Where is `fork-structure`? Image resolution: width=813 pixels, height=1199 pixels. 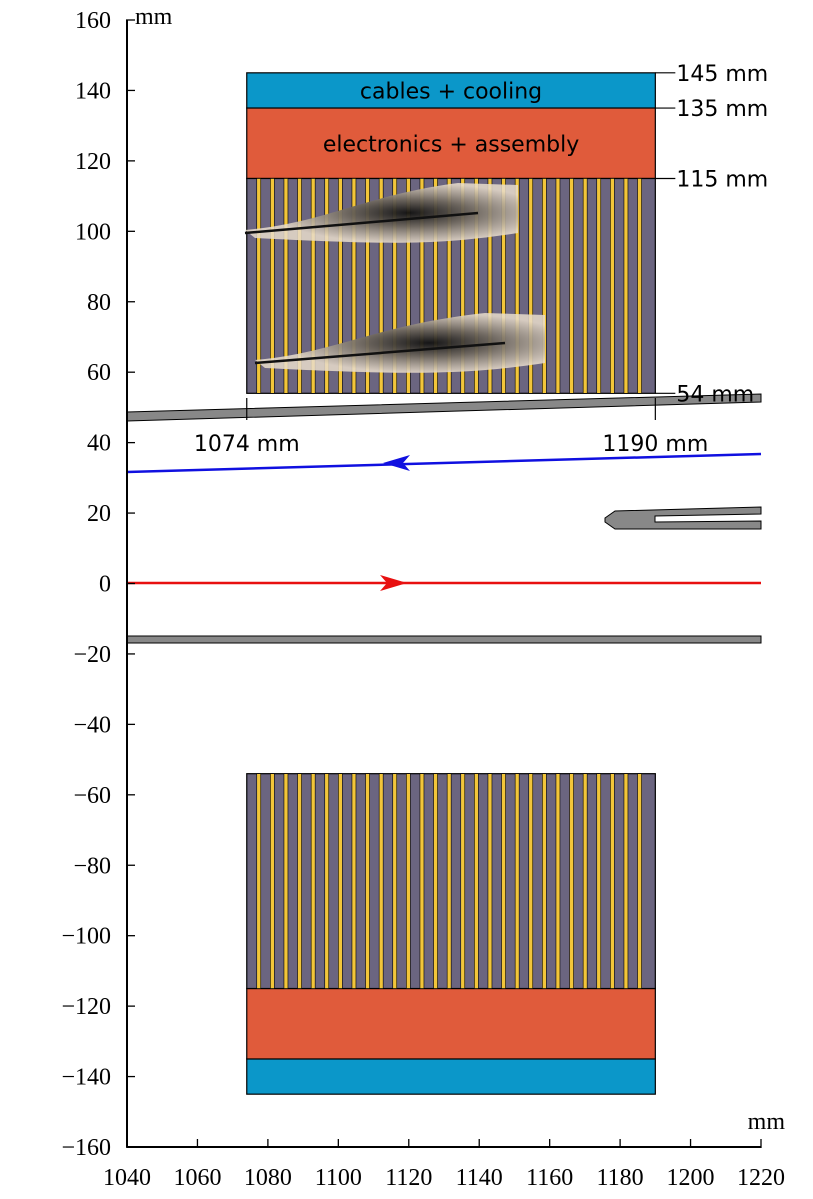 fork-structure is located at coordinates (683, 518).